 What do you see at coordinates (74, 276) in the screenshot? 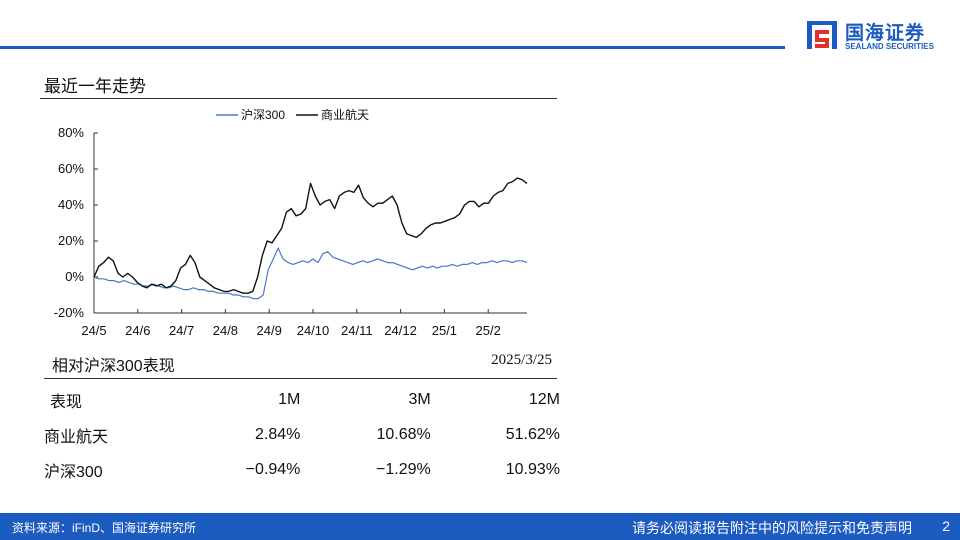
I see `y-tick-label: 0%` at bounding box center [74, 276].